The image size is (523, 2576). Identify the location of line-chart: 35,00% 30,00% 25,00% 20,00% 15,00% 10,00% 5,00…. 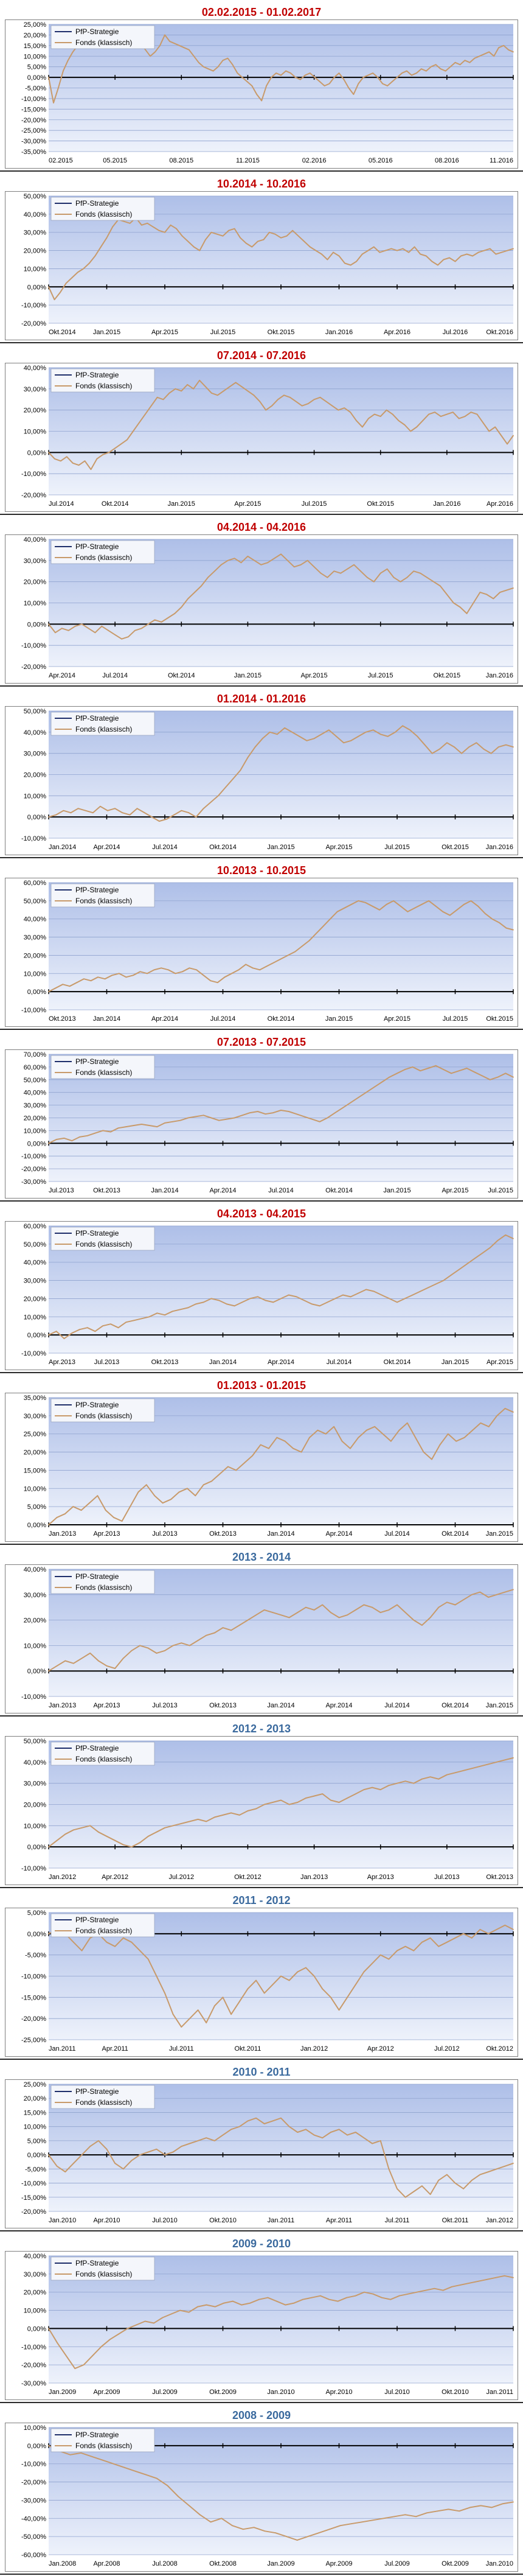
(261, 1467).